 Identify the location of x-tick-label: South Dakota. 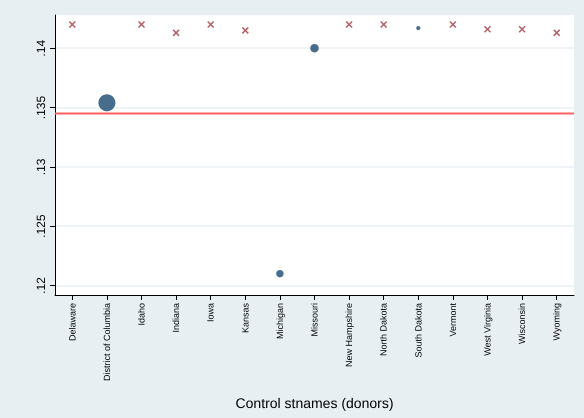
(418, 330).